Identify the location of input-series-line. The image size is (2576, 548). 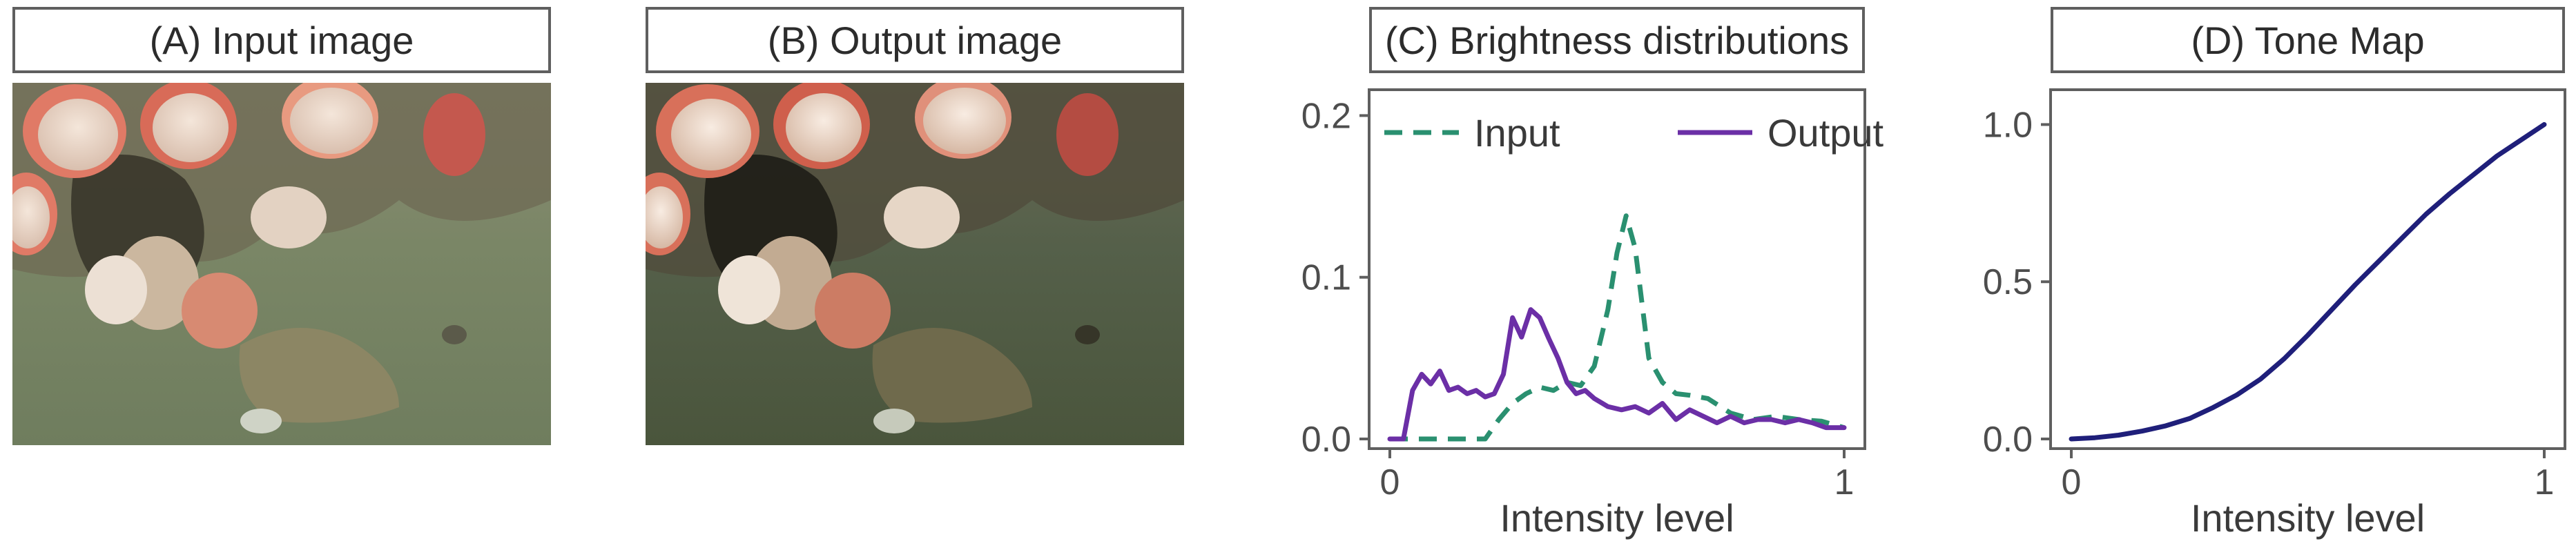
(1618, 327).